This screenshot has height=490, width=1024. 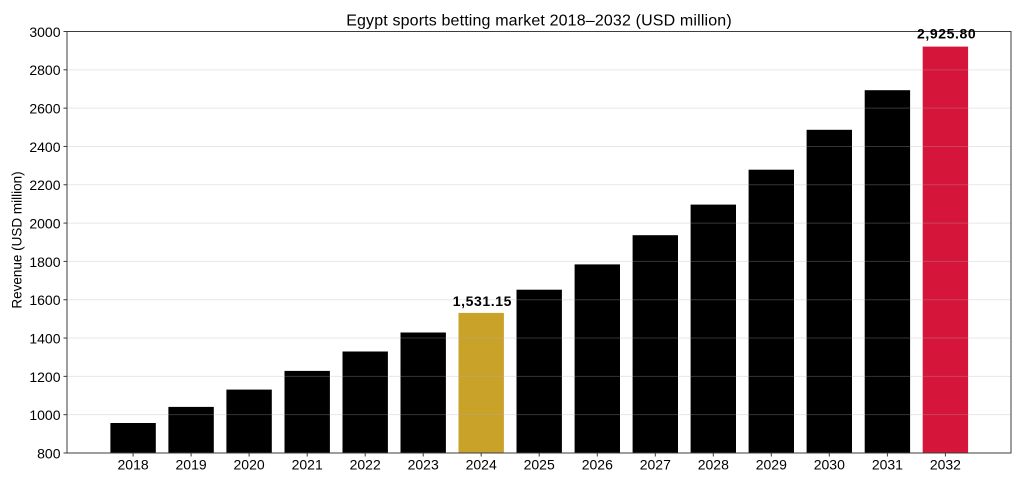 What do you see at coordinates (481, 465) in the screenshot?
I see `svg-text: 2024` at bounding box center [481, 465].